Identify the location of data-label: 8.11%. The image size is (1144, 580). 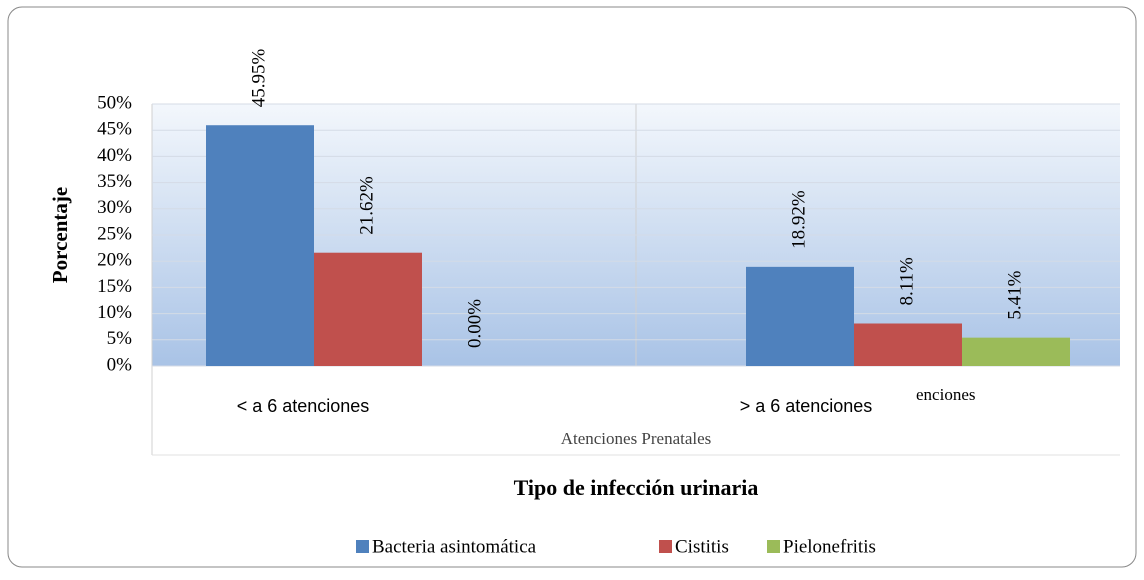
(906, 281).